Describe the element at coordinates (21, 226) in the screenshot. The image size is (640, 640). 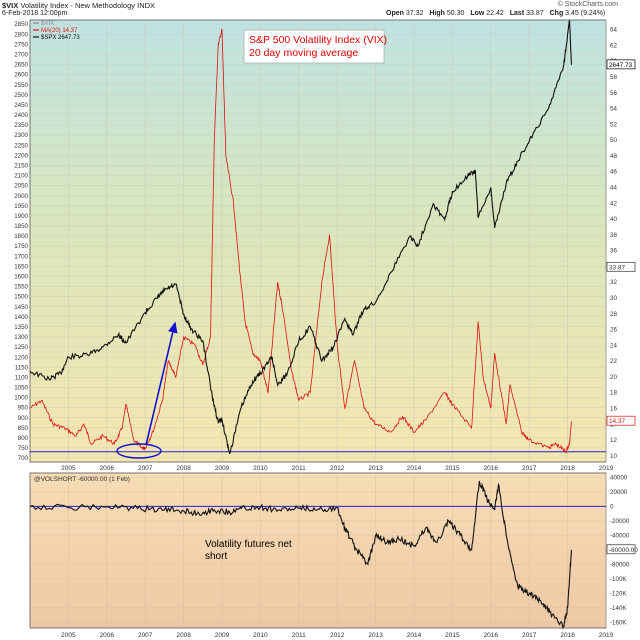
I see `left-tick-1850: 1850` at that location.